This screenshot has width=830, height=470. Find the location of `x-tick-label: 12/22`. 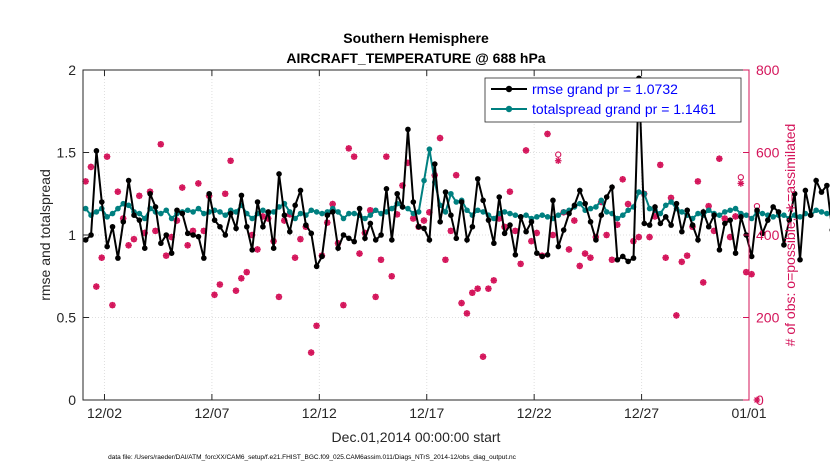

x-tick-label: 12/22 is located at coordinates (534, 413).